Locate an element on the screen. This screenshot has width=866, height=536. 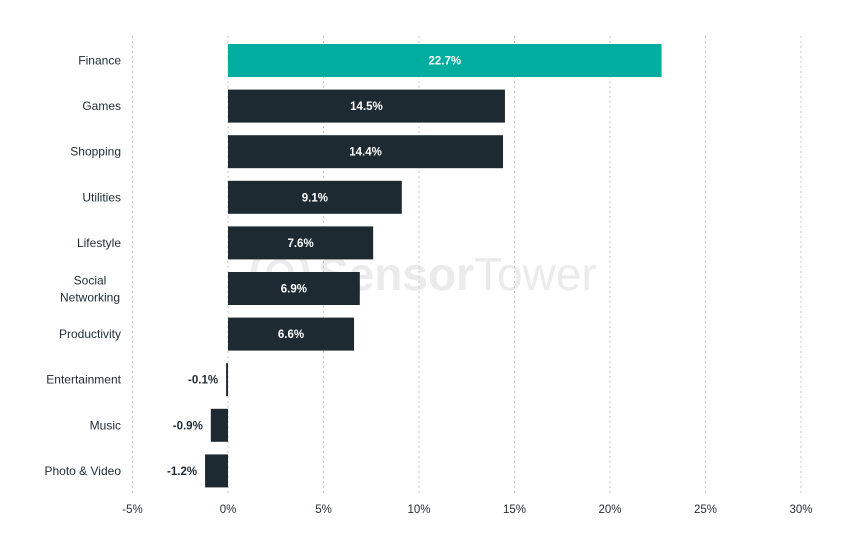
bar-value-label: 14.5% is located at coordinates (366, 107).